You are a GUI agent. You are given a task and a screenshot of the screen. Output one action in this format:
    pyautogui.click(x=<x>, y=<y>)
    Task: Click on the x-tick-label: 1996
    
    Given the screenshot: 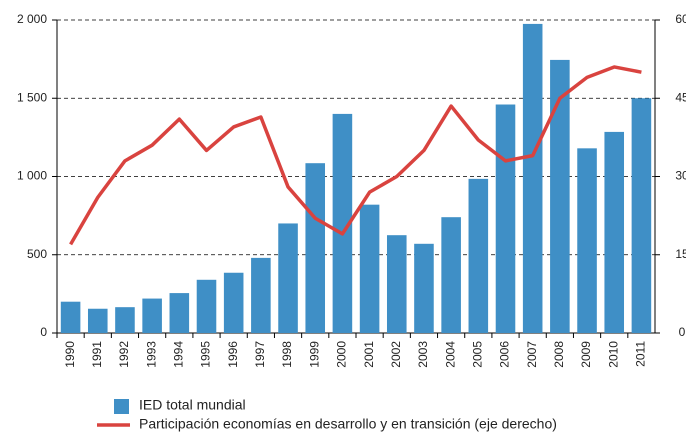 What is the action you would take?
    pyautogui.click(x=233, y=354)
    